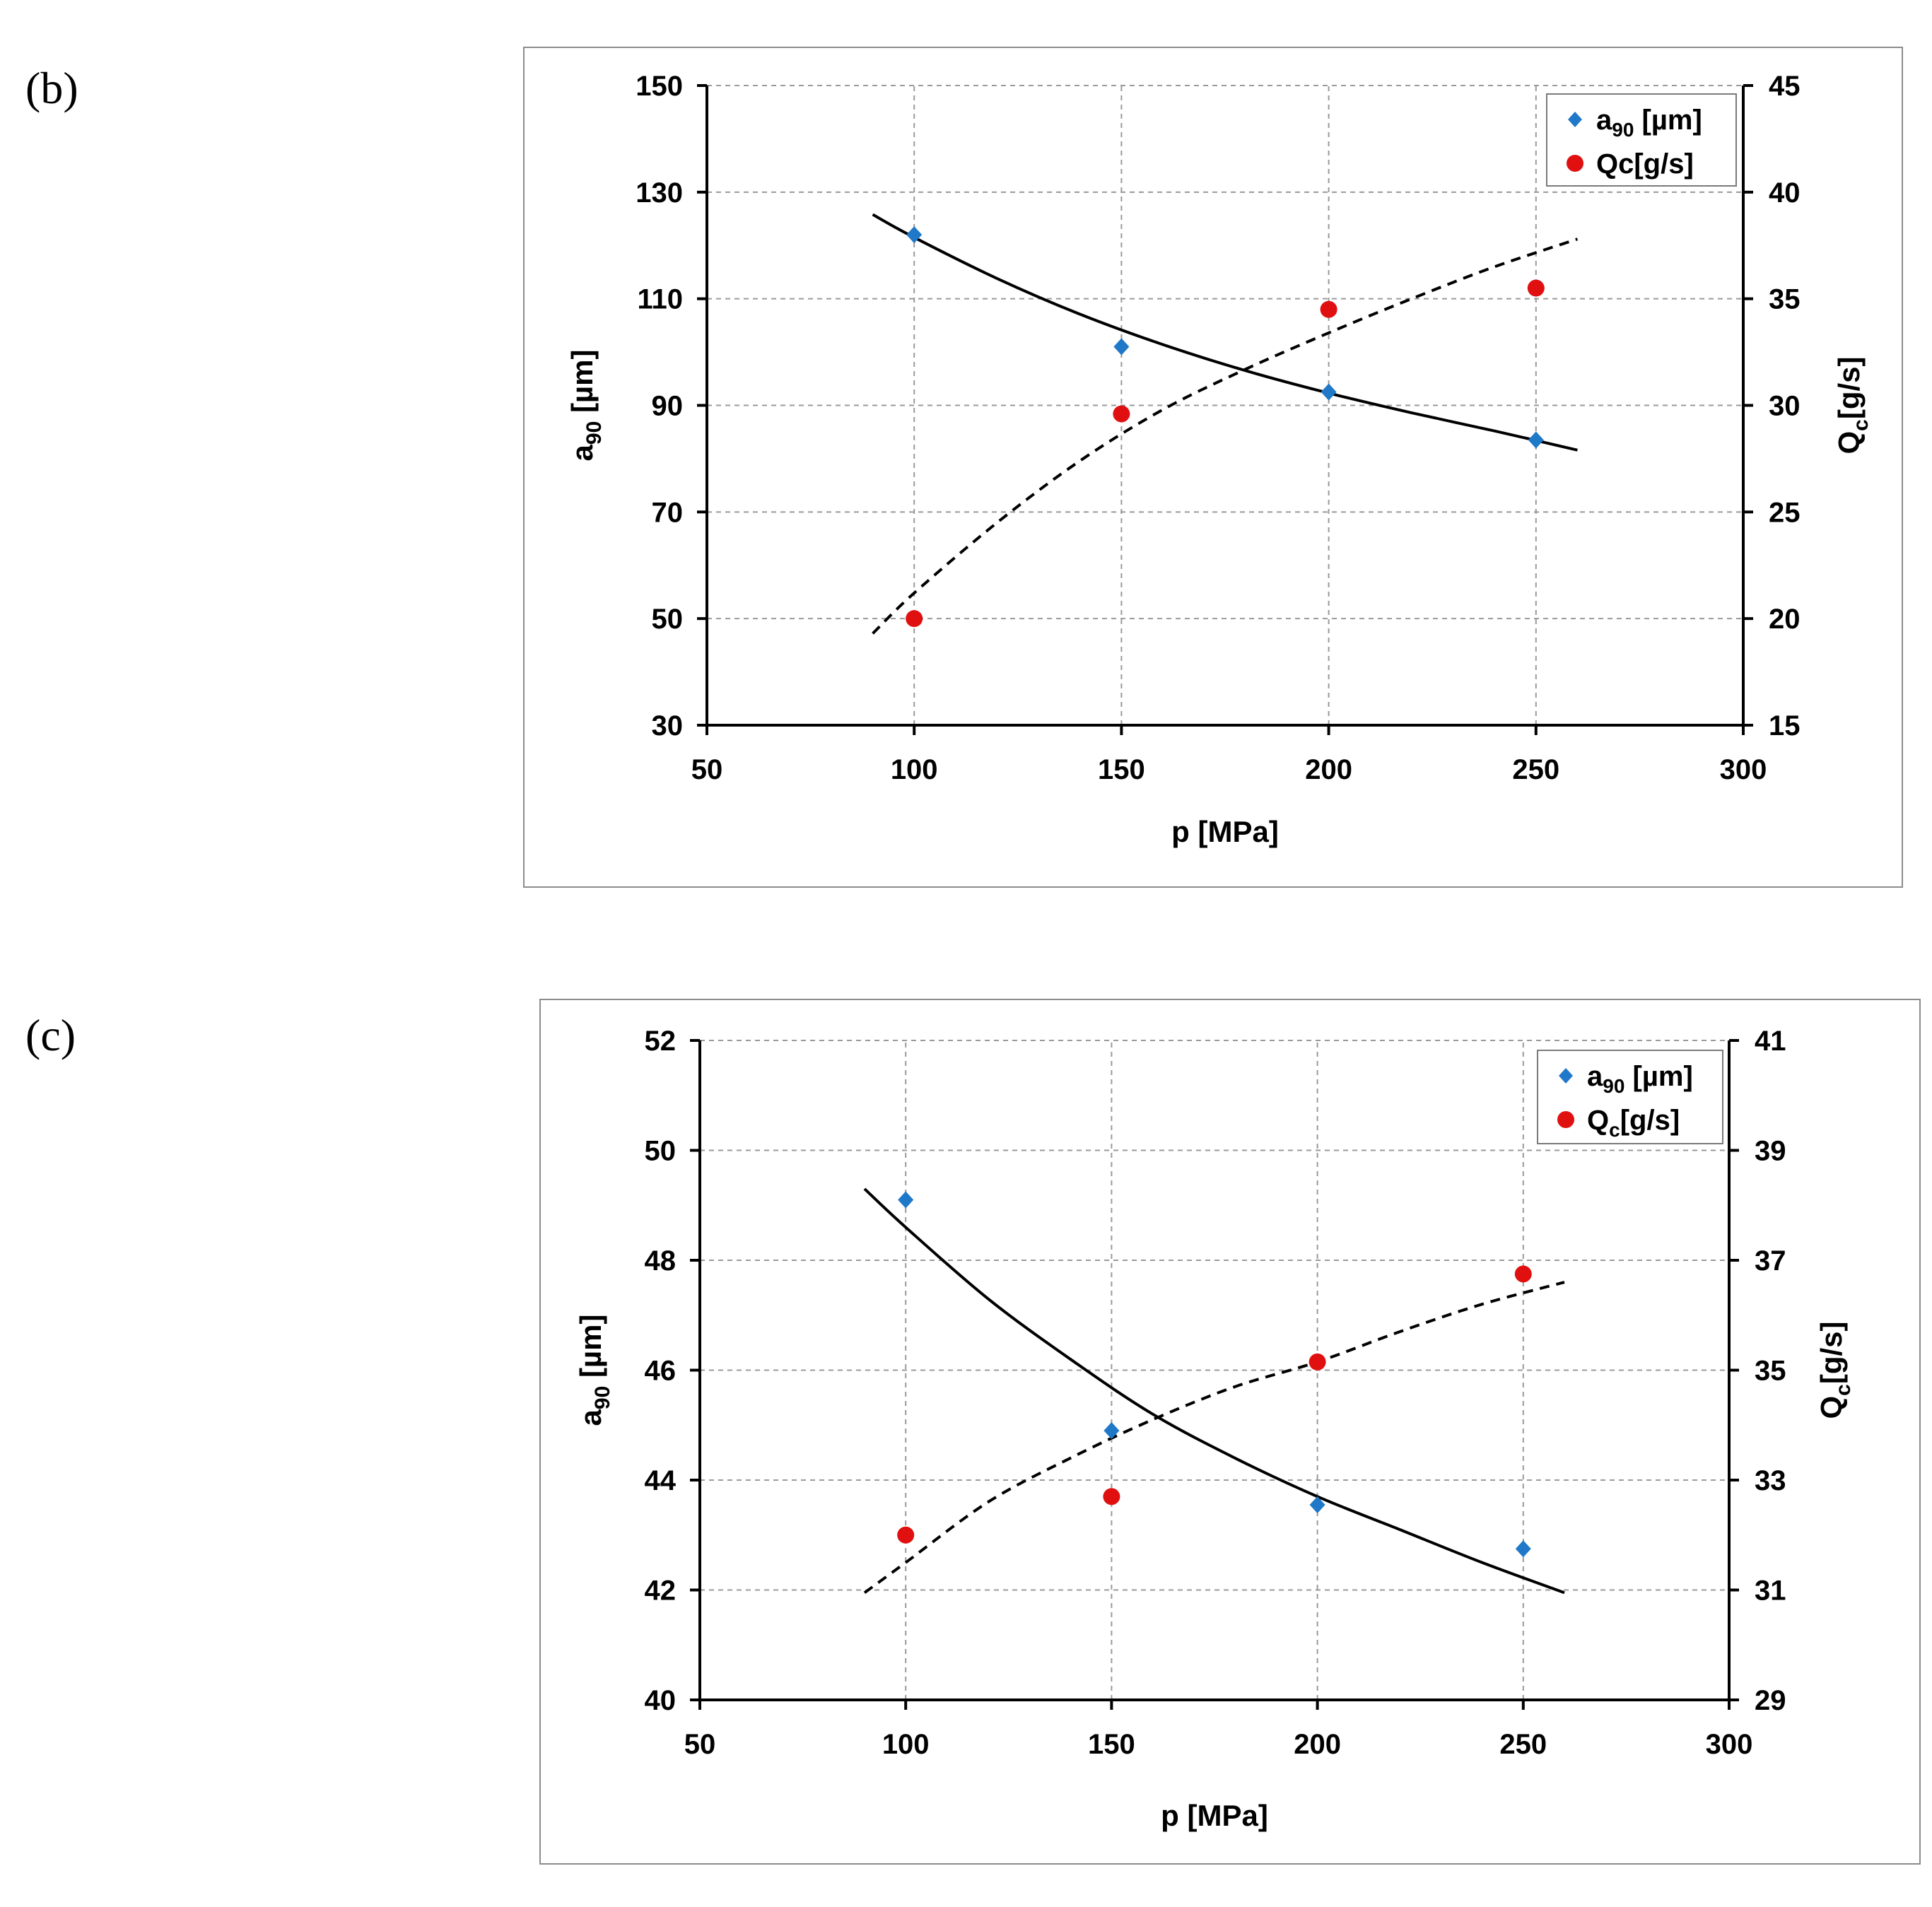  Describe the element at coordinates (661, 1261) in the screenshot. I see `y-left-tick-label: 48` at that location.